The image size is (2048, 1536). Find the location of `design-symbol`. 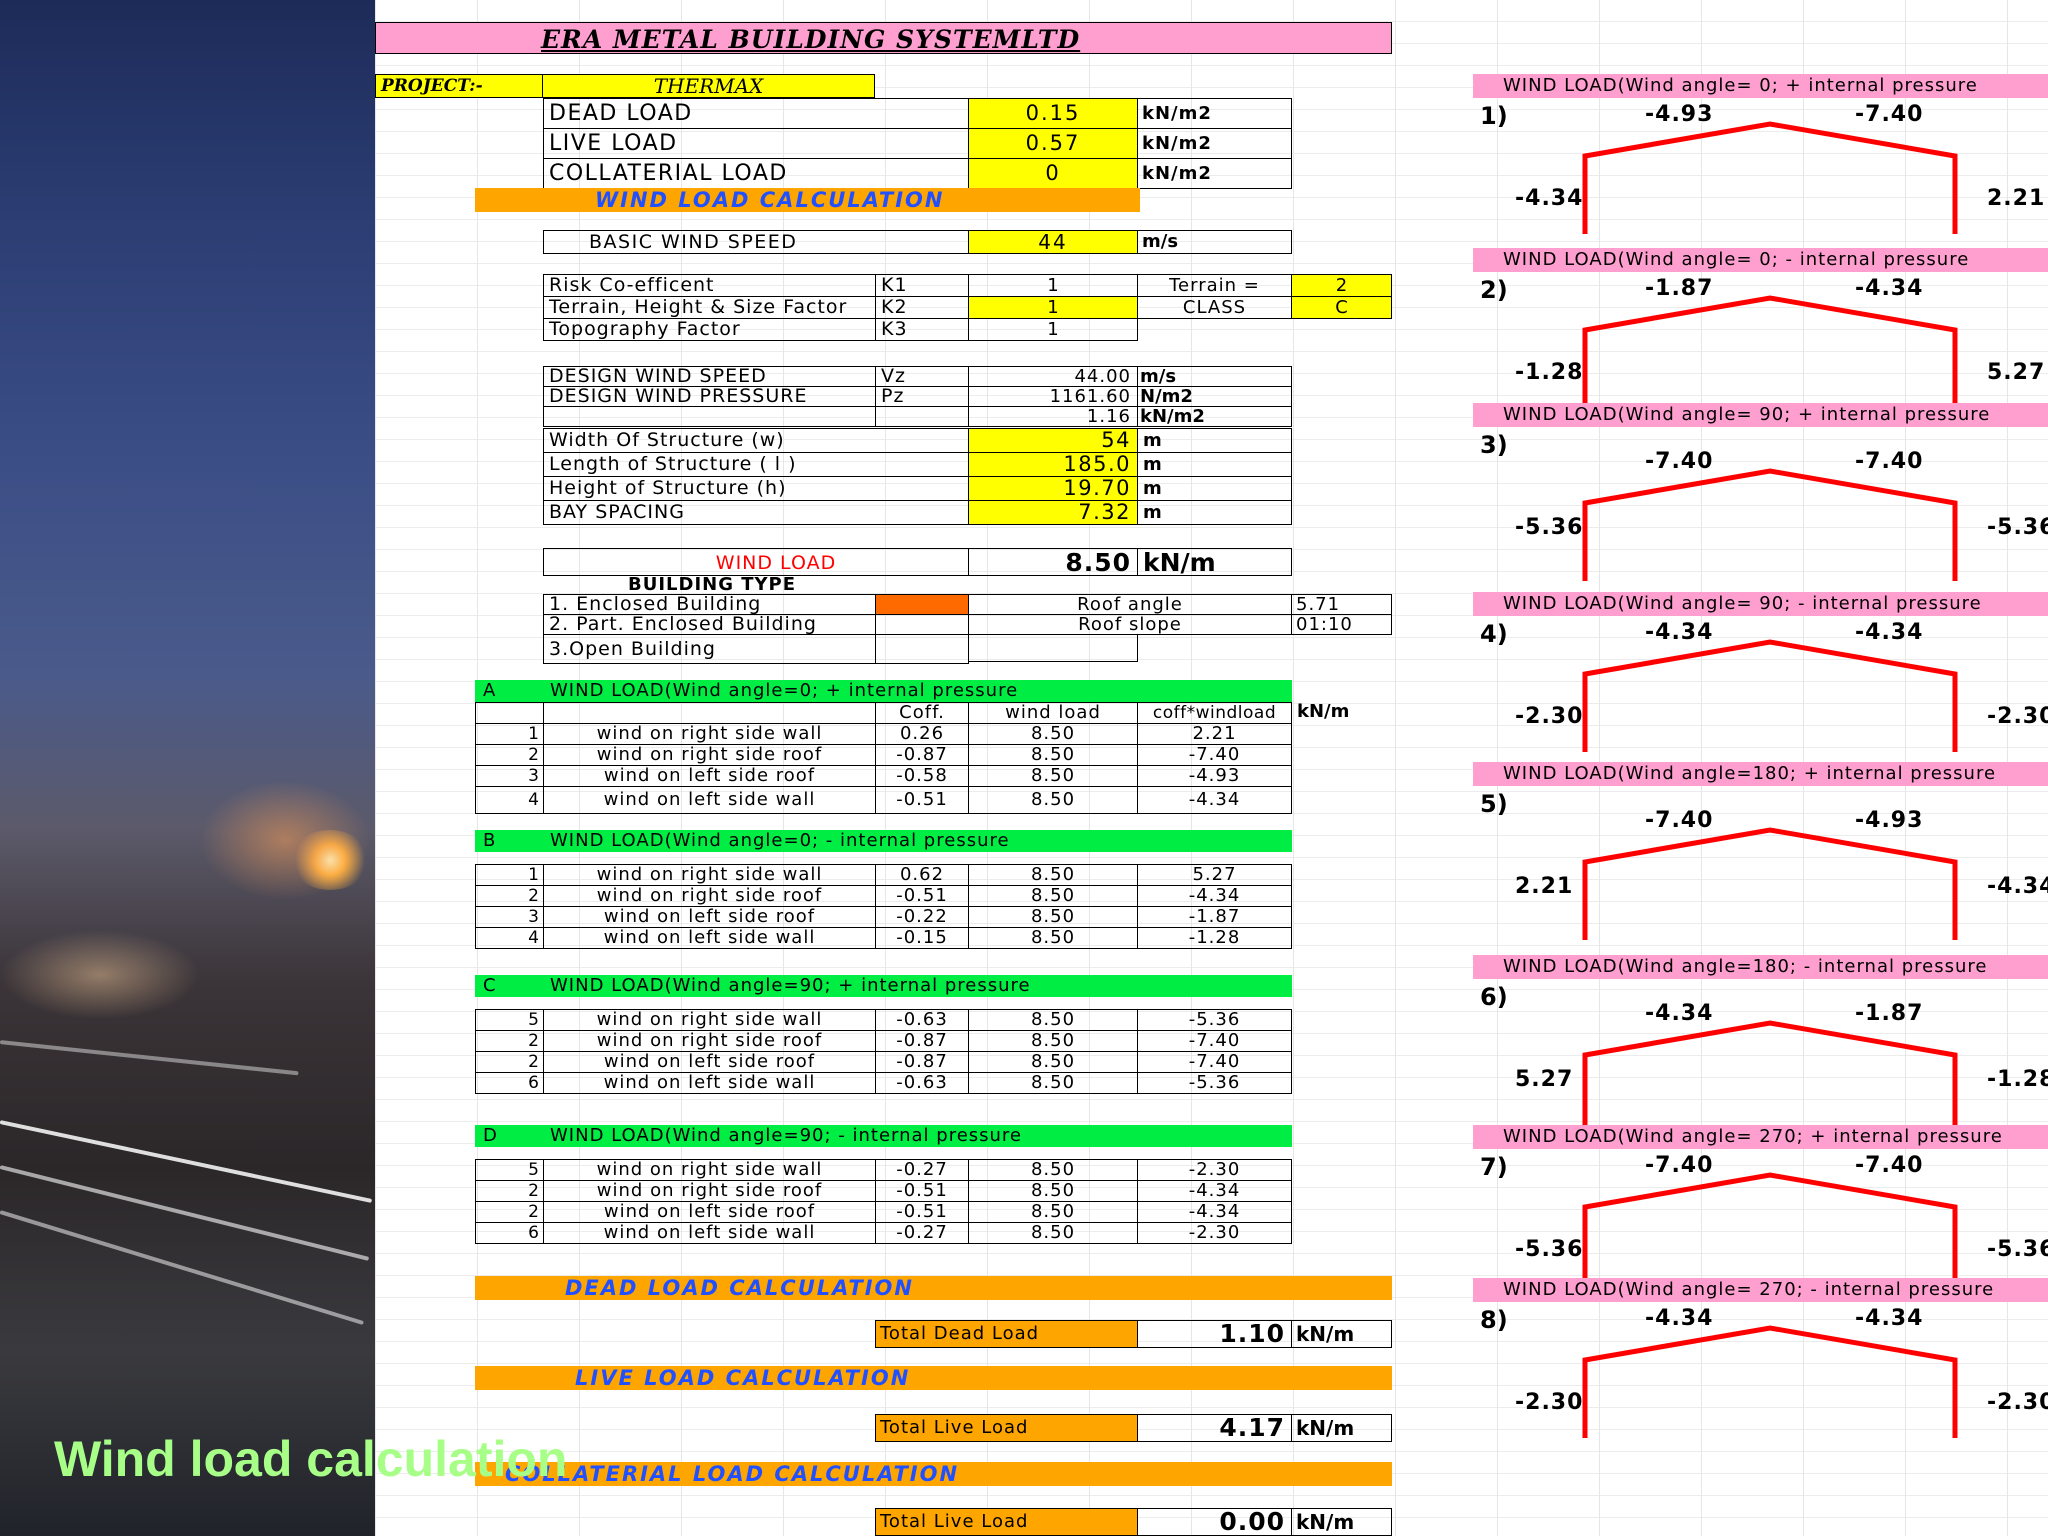

design-symbol is located at coordinates (922, 416).